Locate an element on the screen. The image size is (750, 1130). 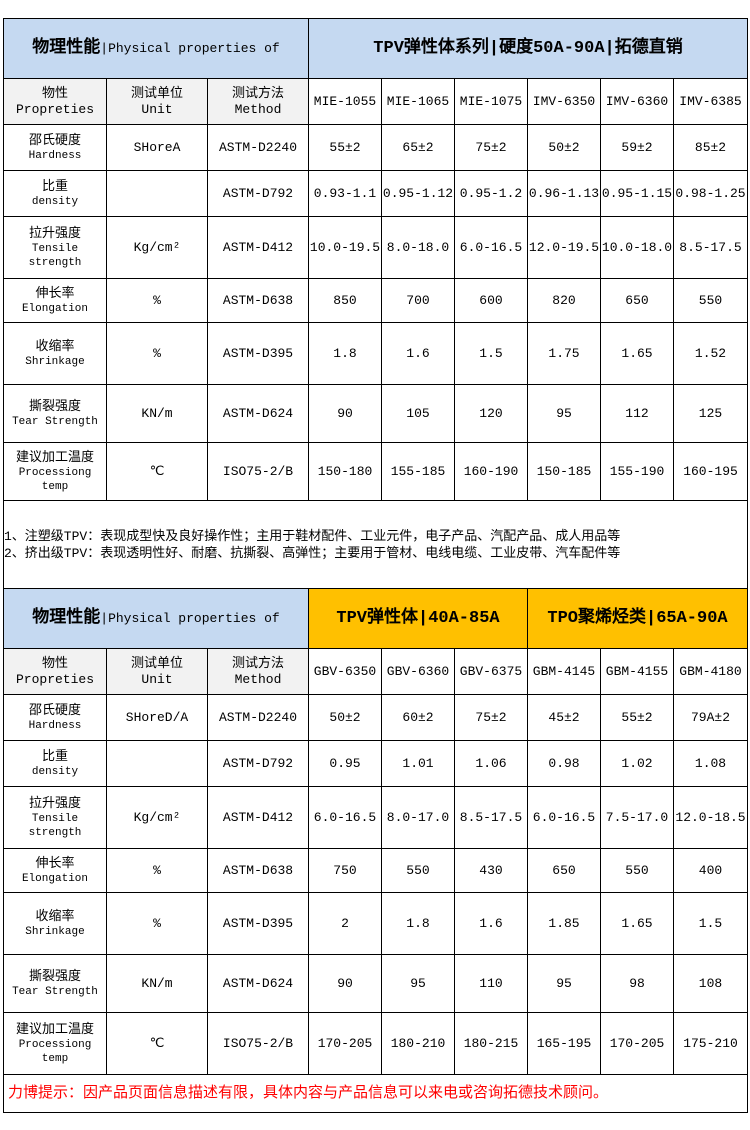
value-cell: 108 is located at coordinates (710, 983).